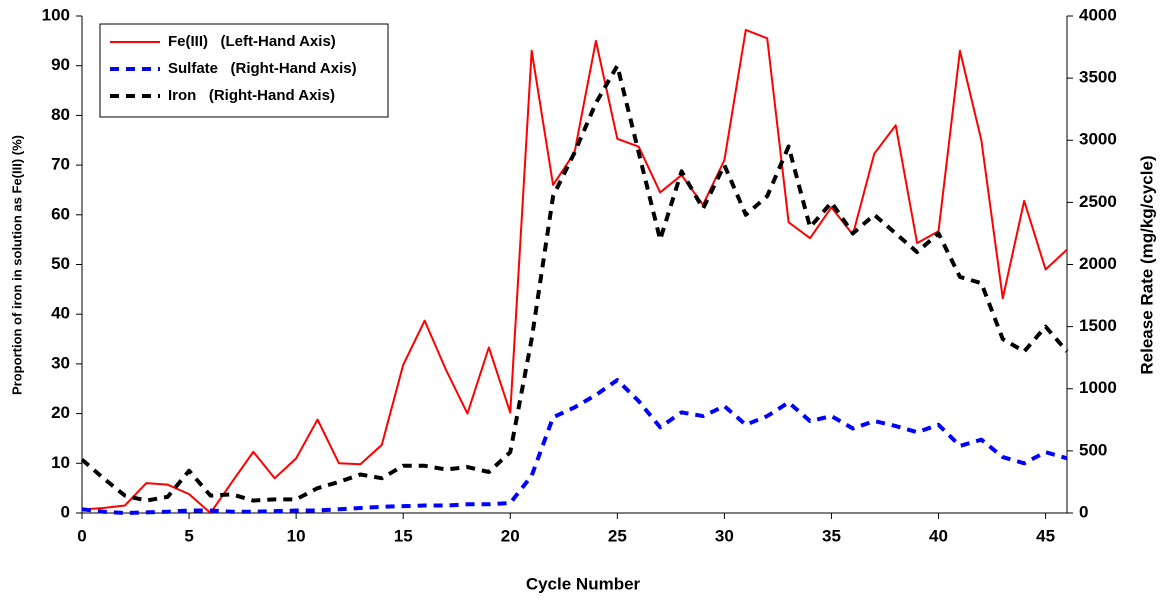 The image size is (1165, 603). What do you see at coordinates (60, 362) in the screenshot?
I see `y-tick-label: 30` at bounding box center [60, 362].